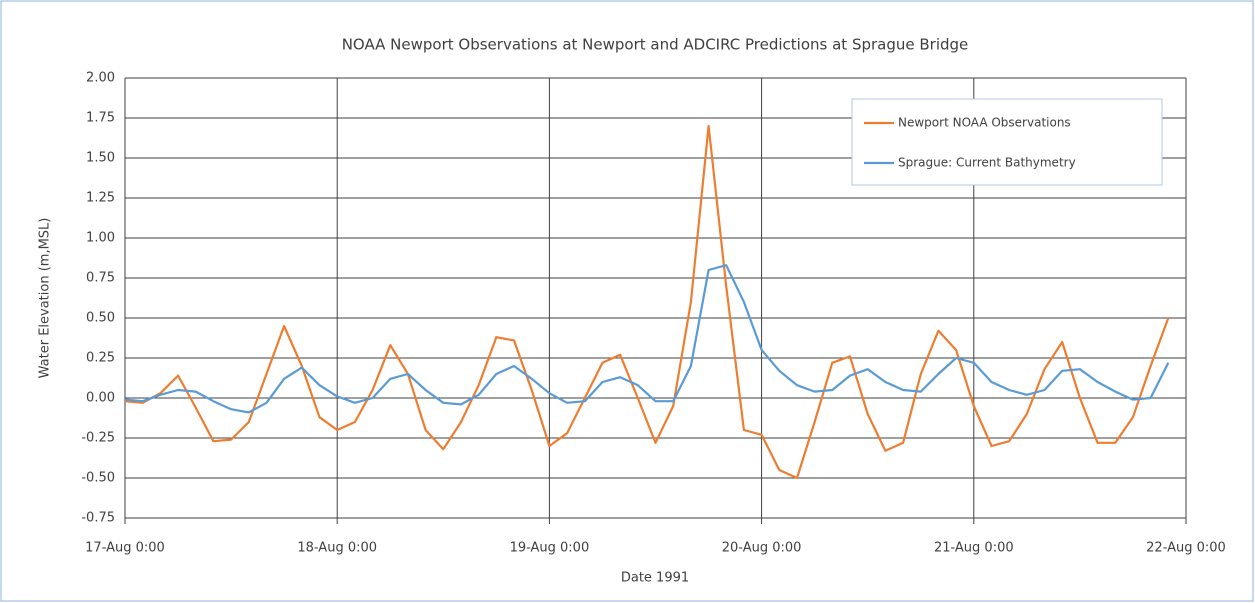 The width and height of the screenshot is (1255, 603). I want to click on x-axis-title: Date 1991, so click(655, 578).